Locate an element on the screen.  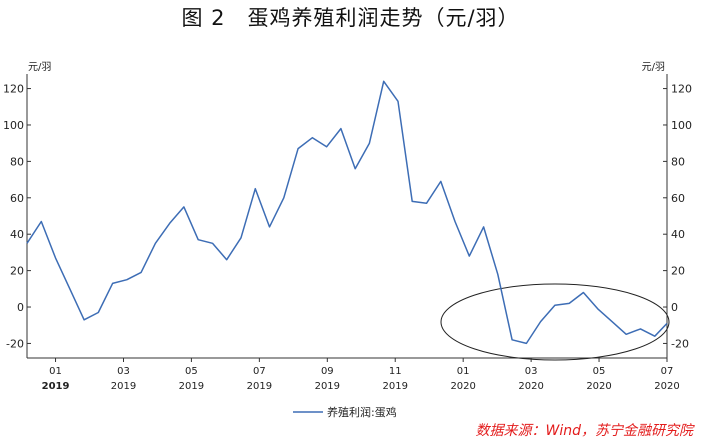
right-y-tick-label: 120 is located at coordinates (681, 89).